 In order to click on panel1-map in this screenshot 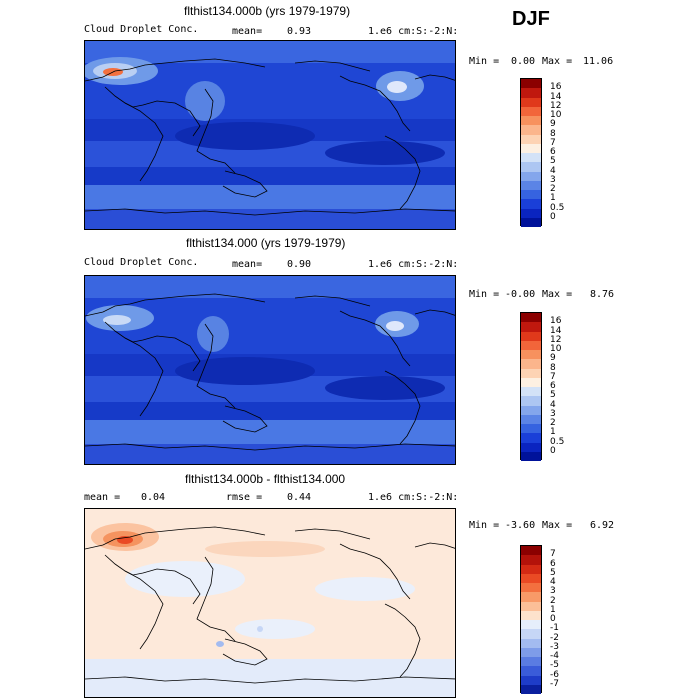, I will do `click(270, 135)`.